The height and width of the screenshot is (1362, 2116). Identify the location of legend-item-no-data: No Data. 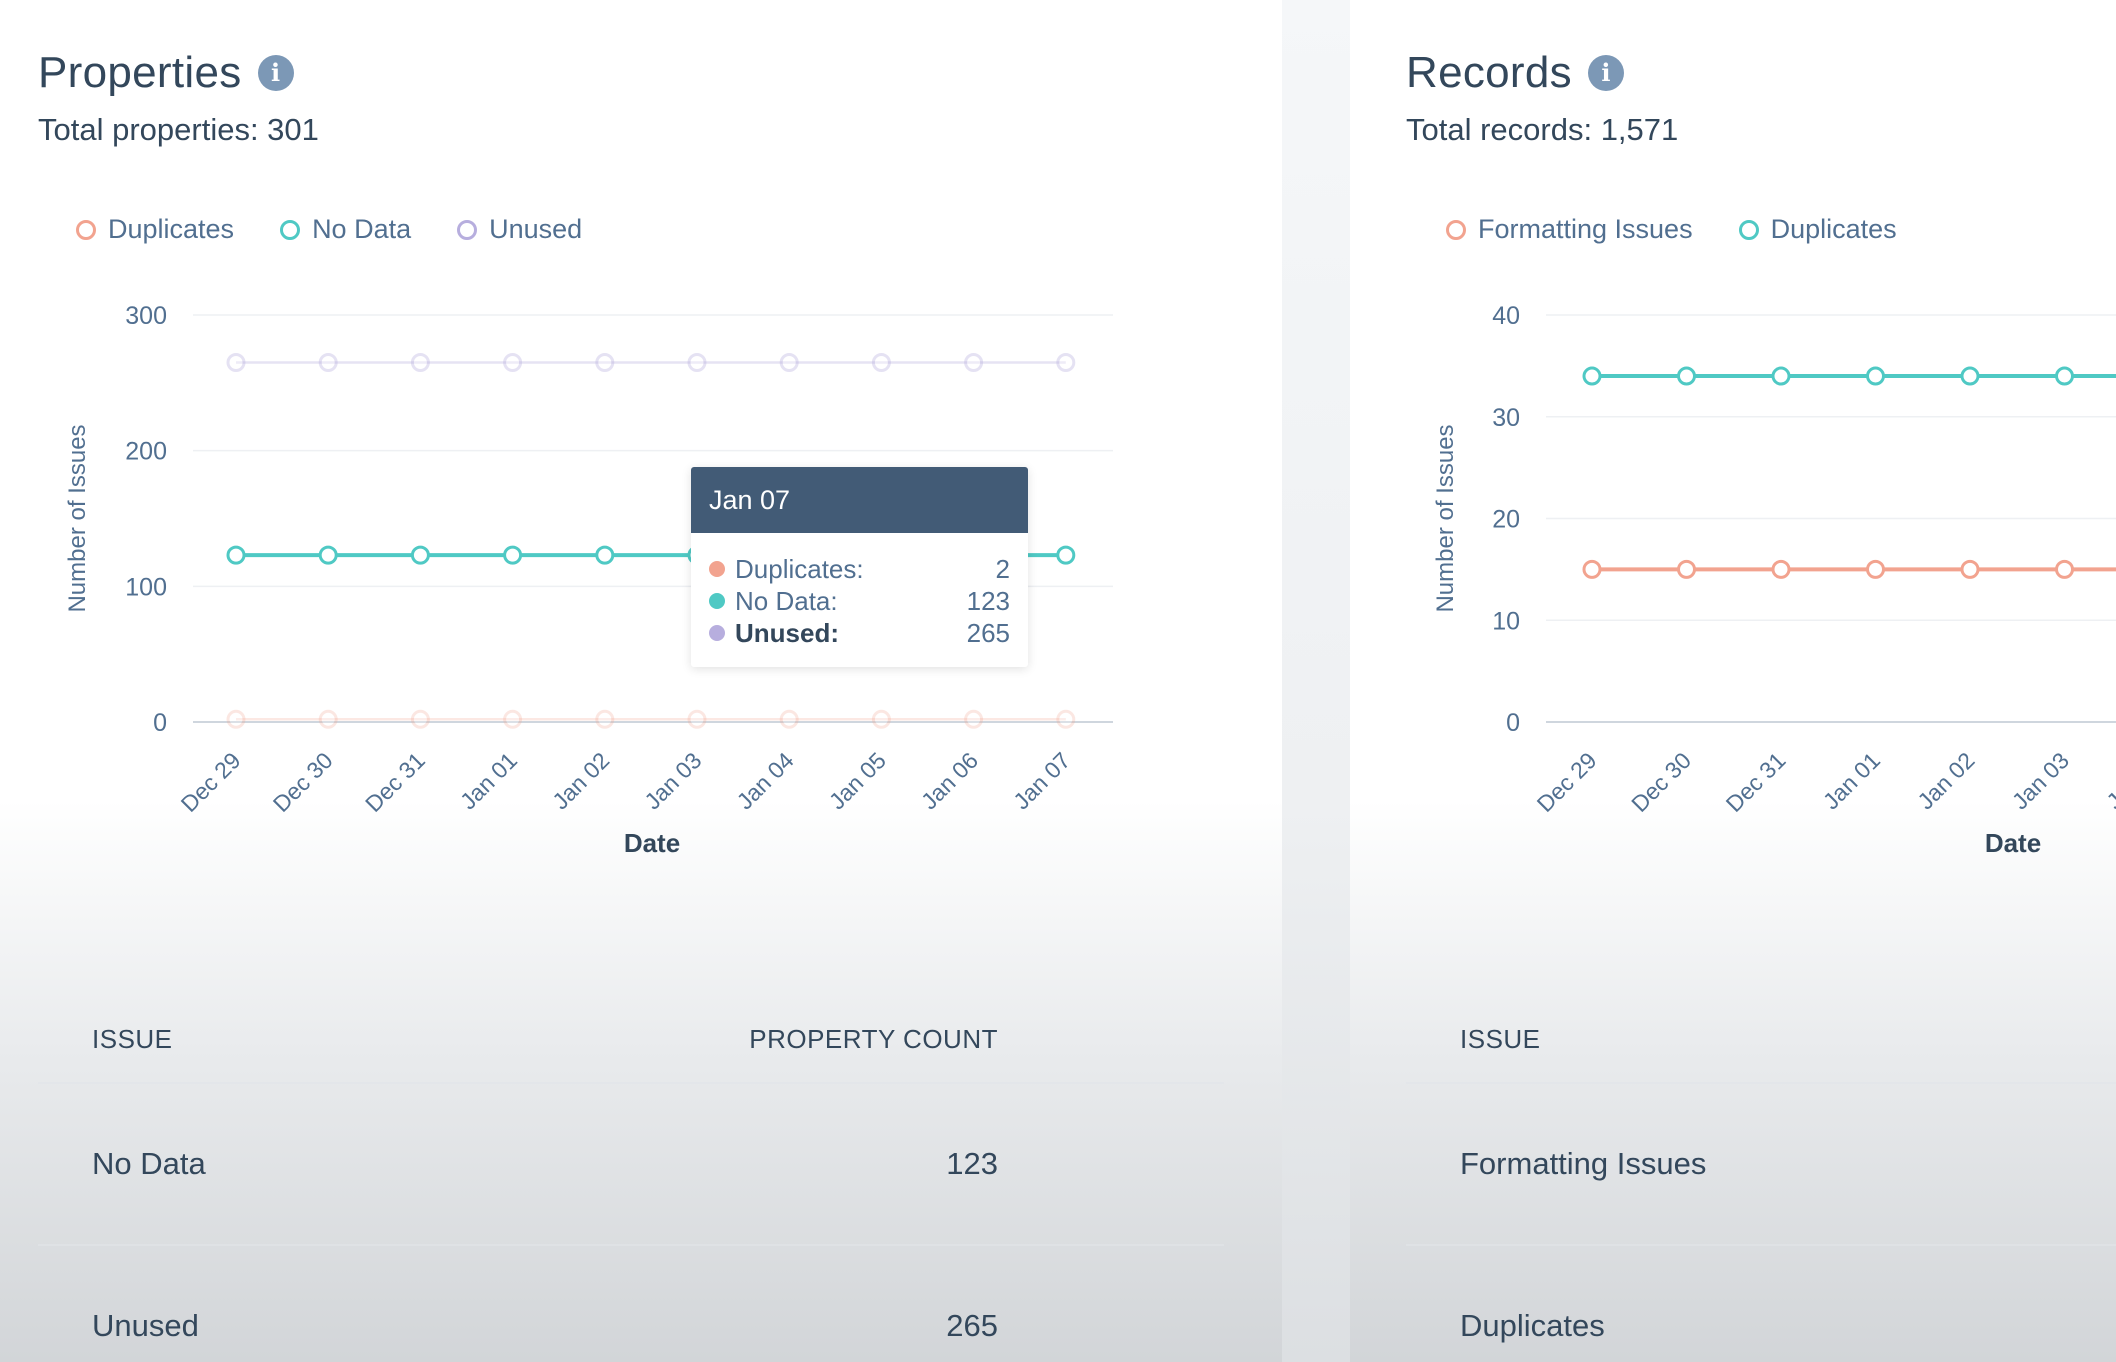
(345, 229).